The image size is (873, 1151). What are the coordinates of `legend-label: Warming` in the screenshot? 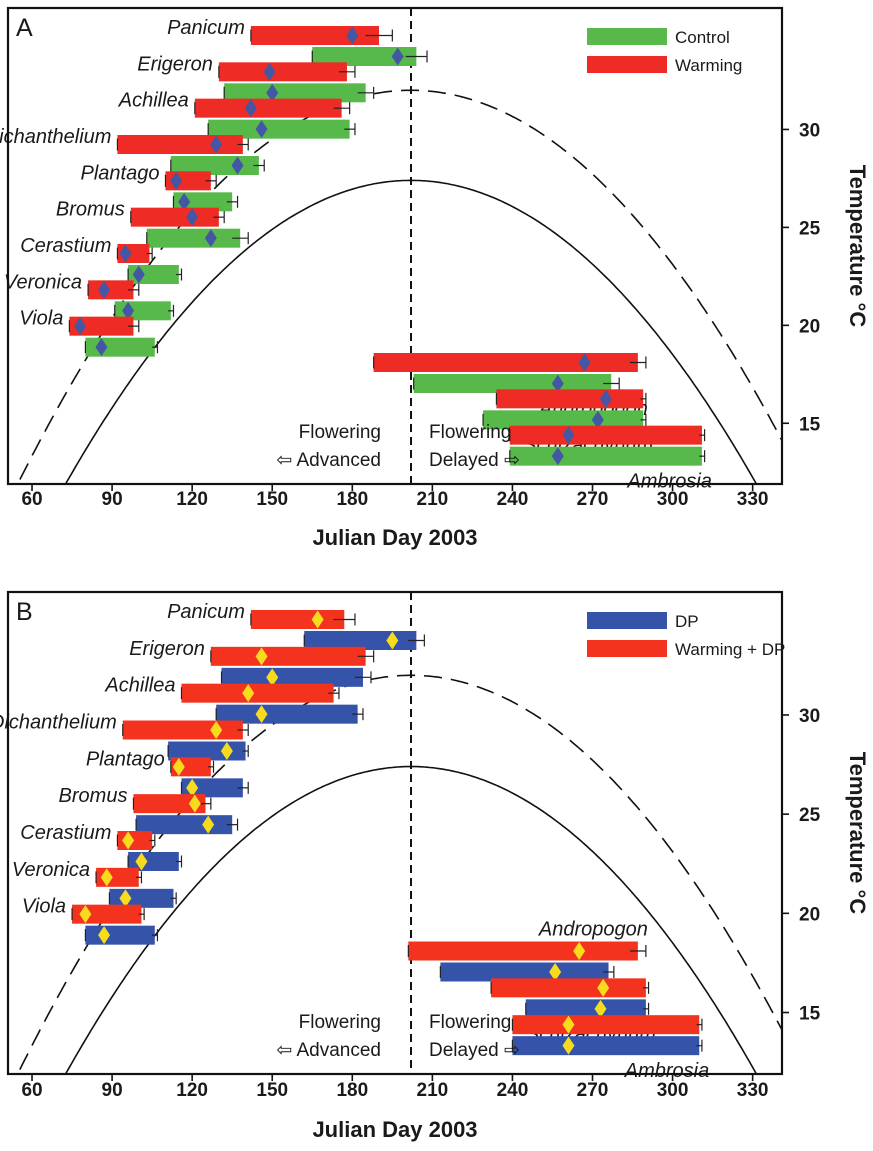 It's located at (708, 65).